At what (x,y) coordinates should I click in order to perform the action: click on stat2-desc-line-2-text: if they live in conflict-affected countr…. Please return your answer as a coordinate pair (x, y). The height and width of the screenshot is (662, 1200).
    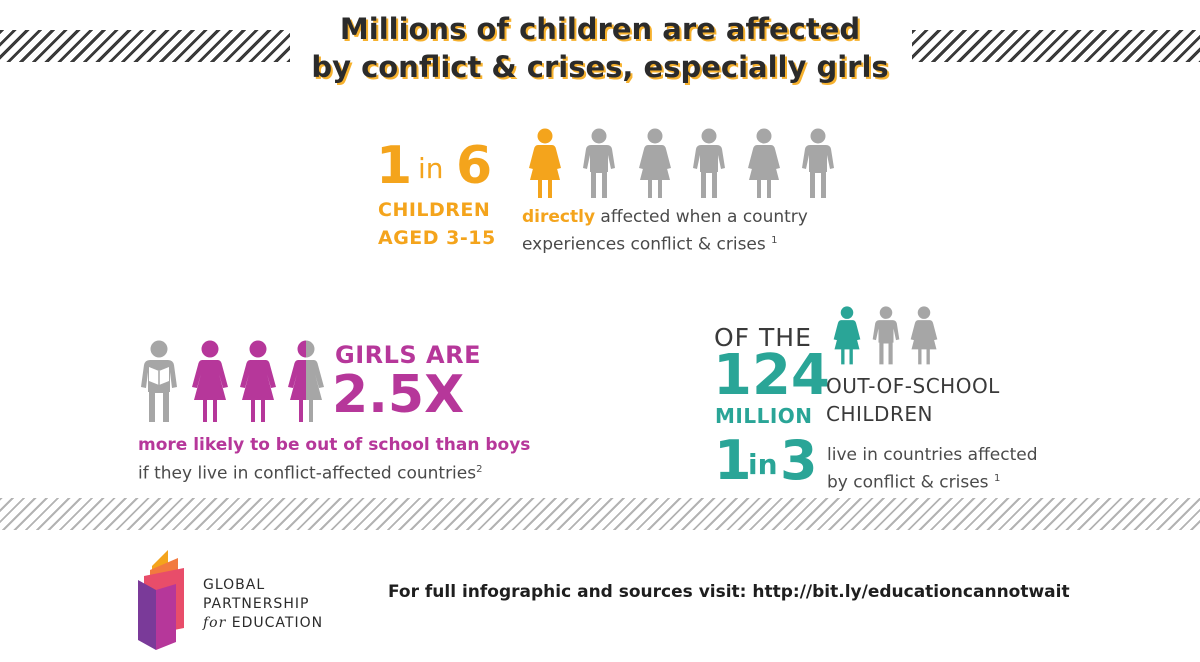
    Looking at the image, I should click on (307, 473).